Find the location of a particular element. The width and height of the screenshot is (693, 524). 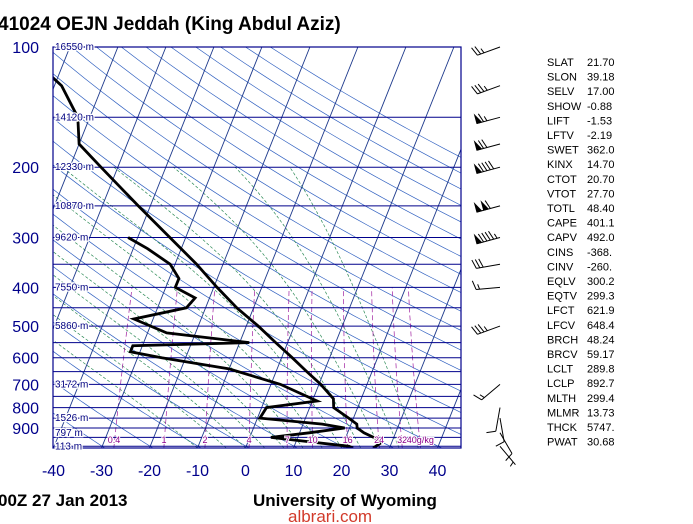

index-name-capv: CAPV is located at coordinates (562, 238).